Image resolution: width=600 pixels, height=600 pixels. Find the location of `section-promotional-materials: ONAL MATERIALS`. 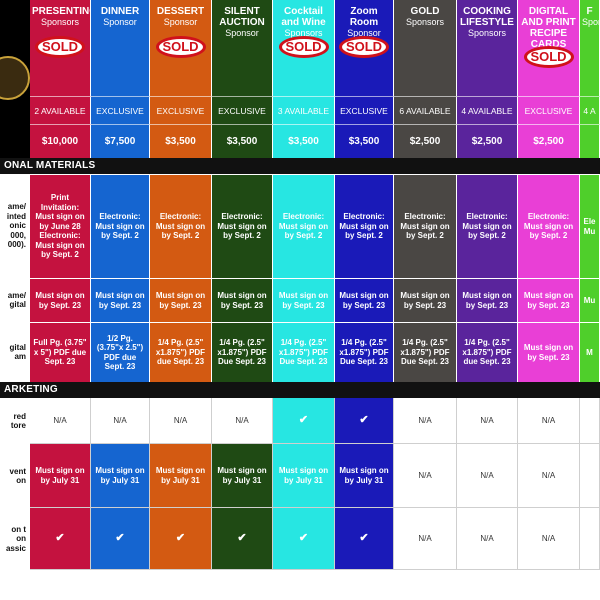

section-promotional-materials: ONAL MATERIALS is located at coordinates (300, 166).